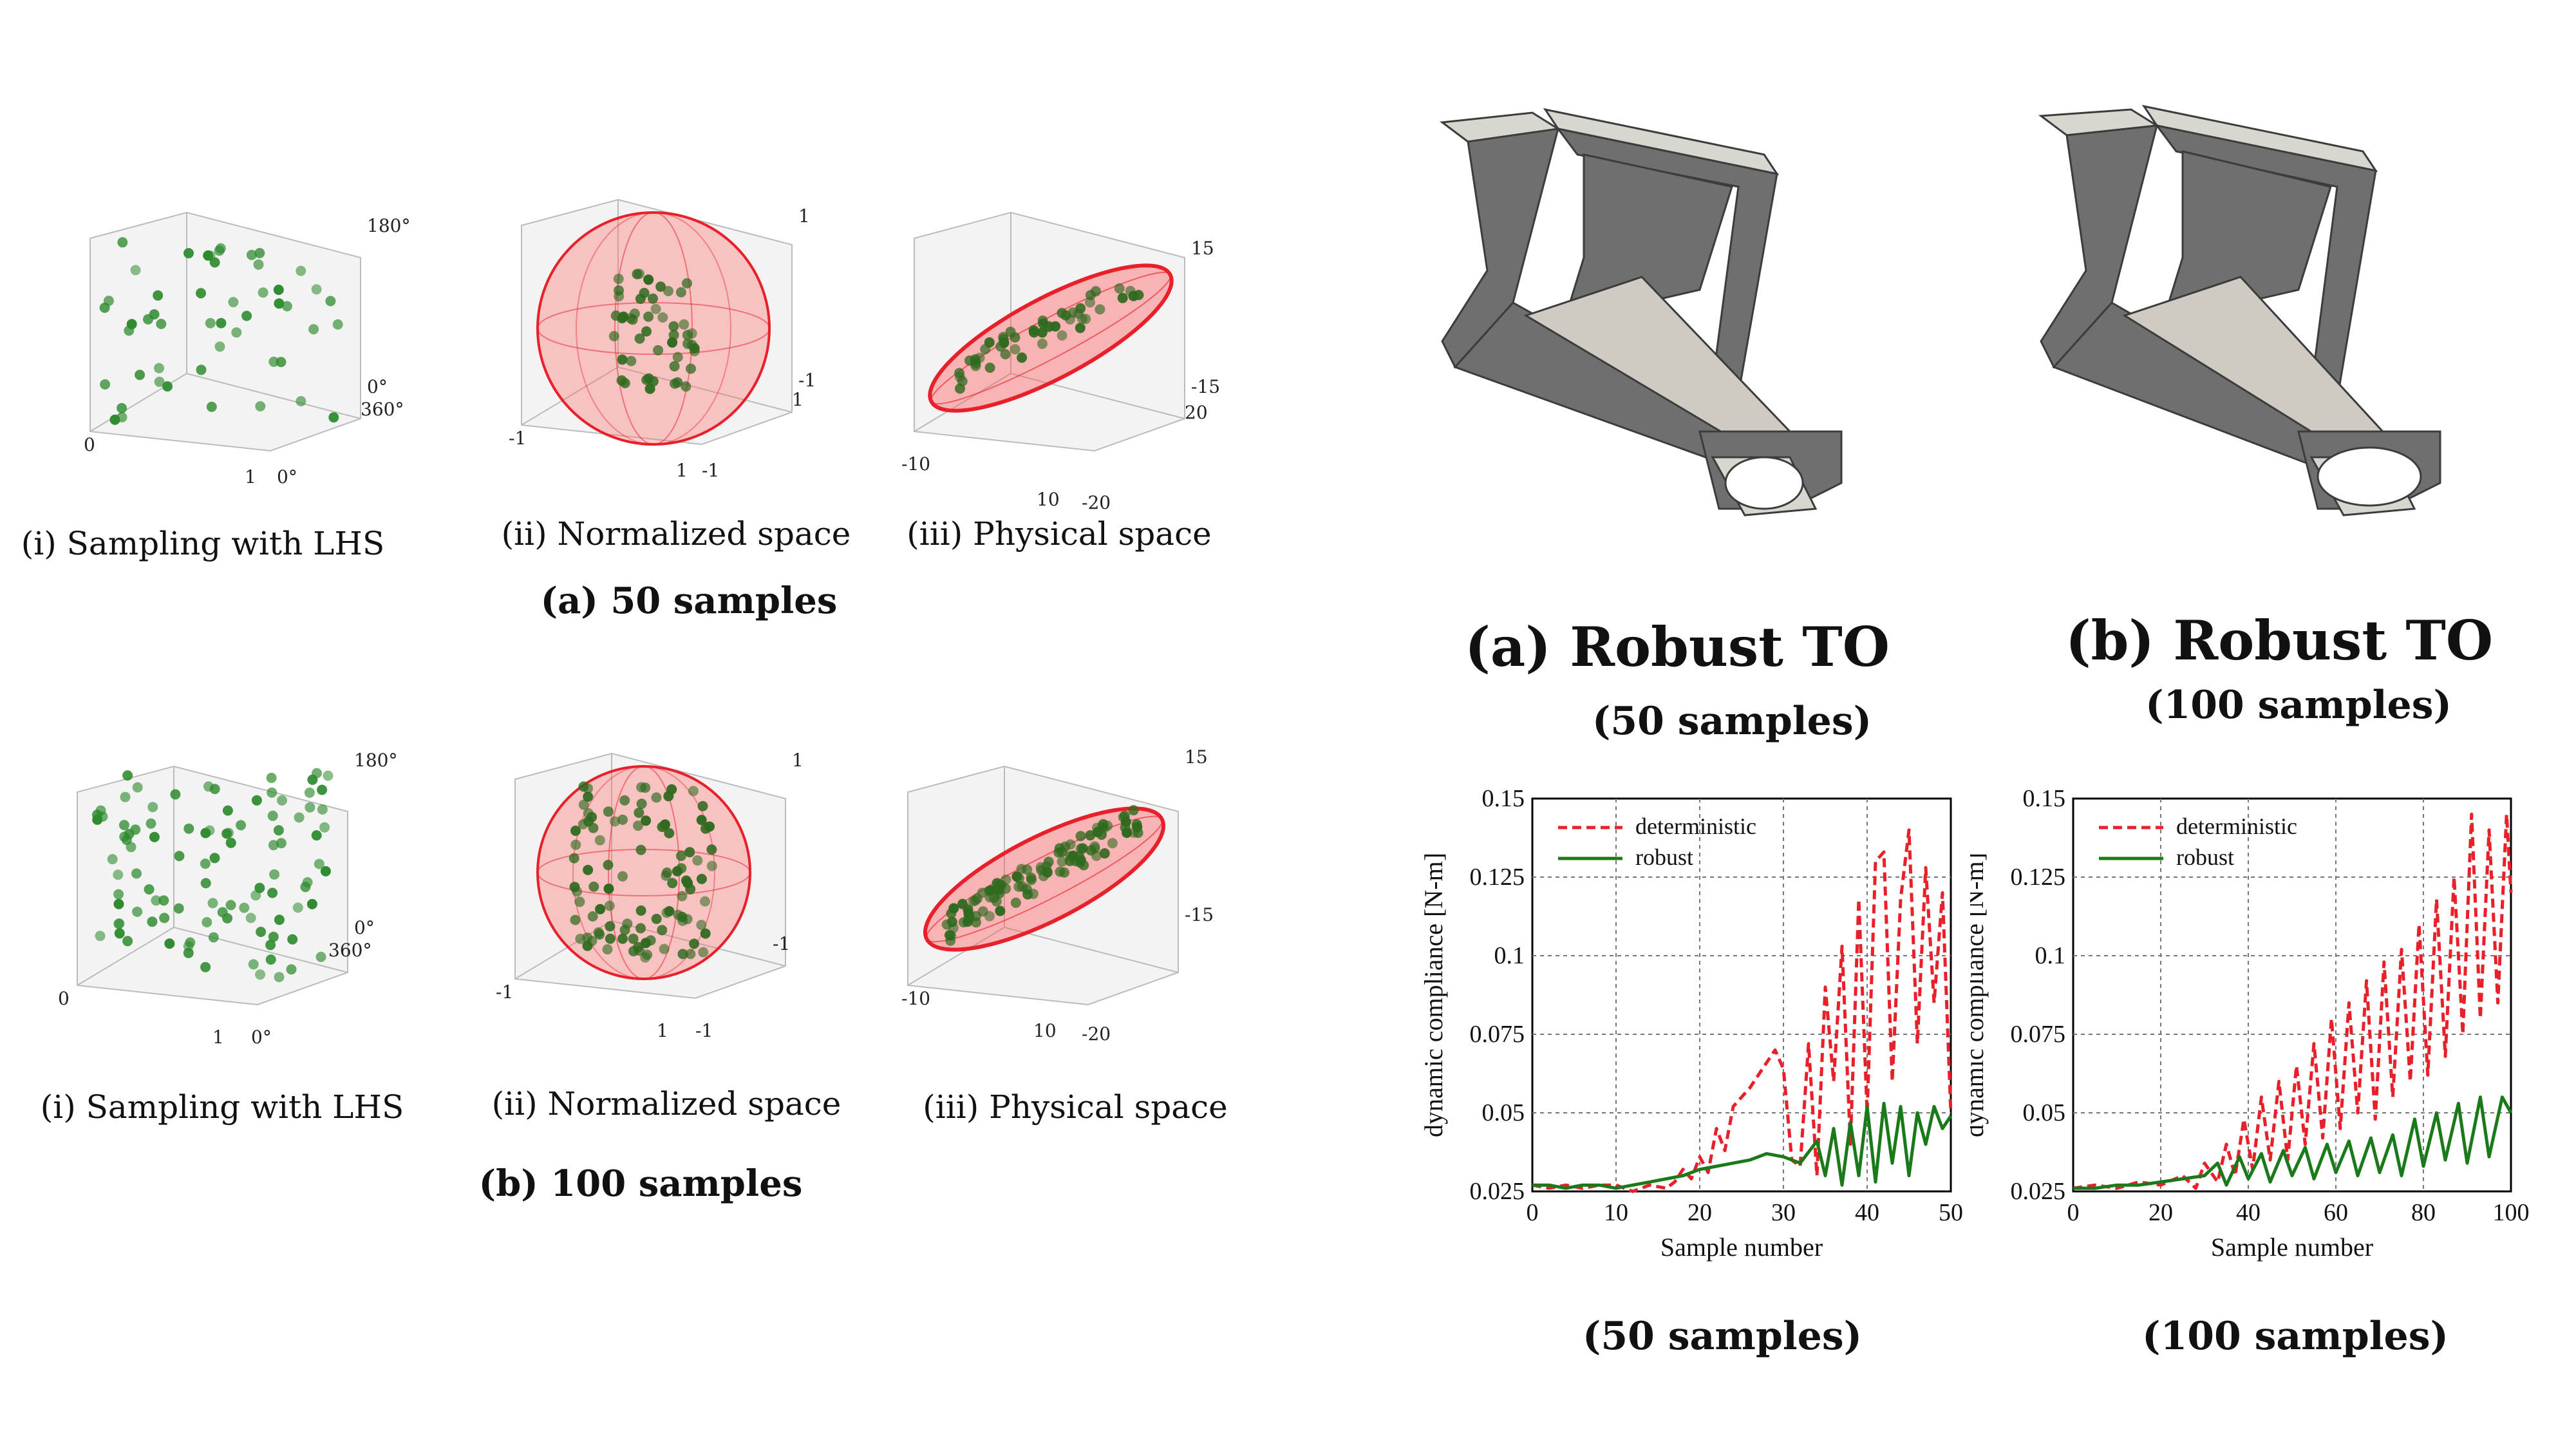 Image resolution: width=2576 pixels, height=1449 pixels. I want to click on x-tick-label: 80, so click(2423, 1212).